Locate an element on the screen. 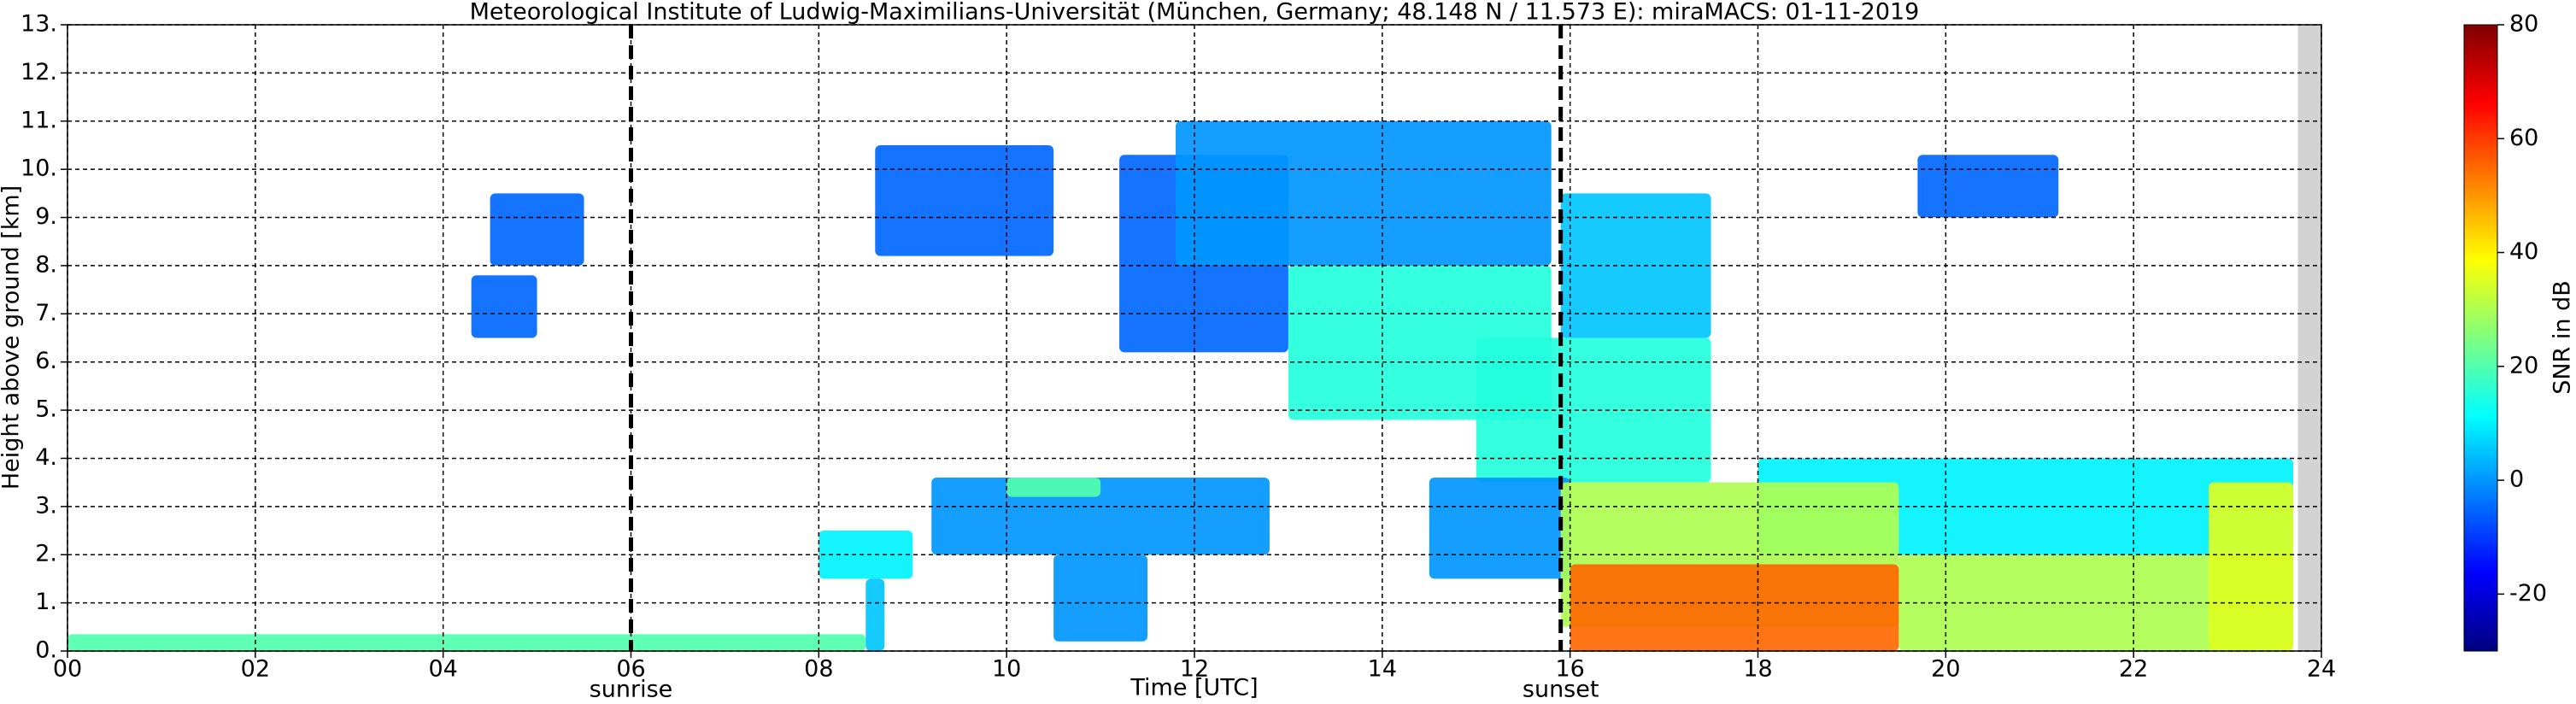 The image size is (2576, 704). x-tick-label: 06 is located at coordinates (630, 669).